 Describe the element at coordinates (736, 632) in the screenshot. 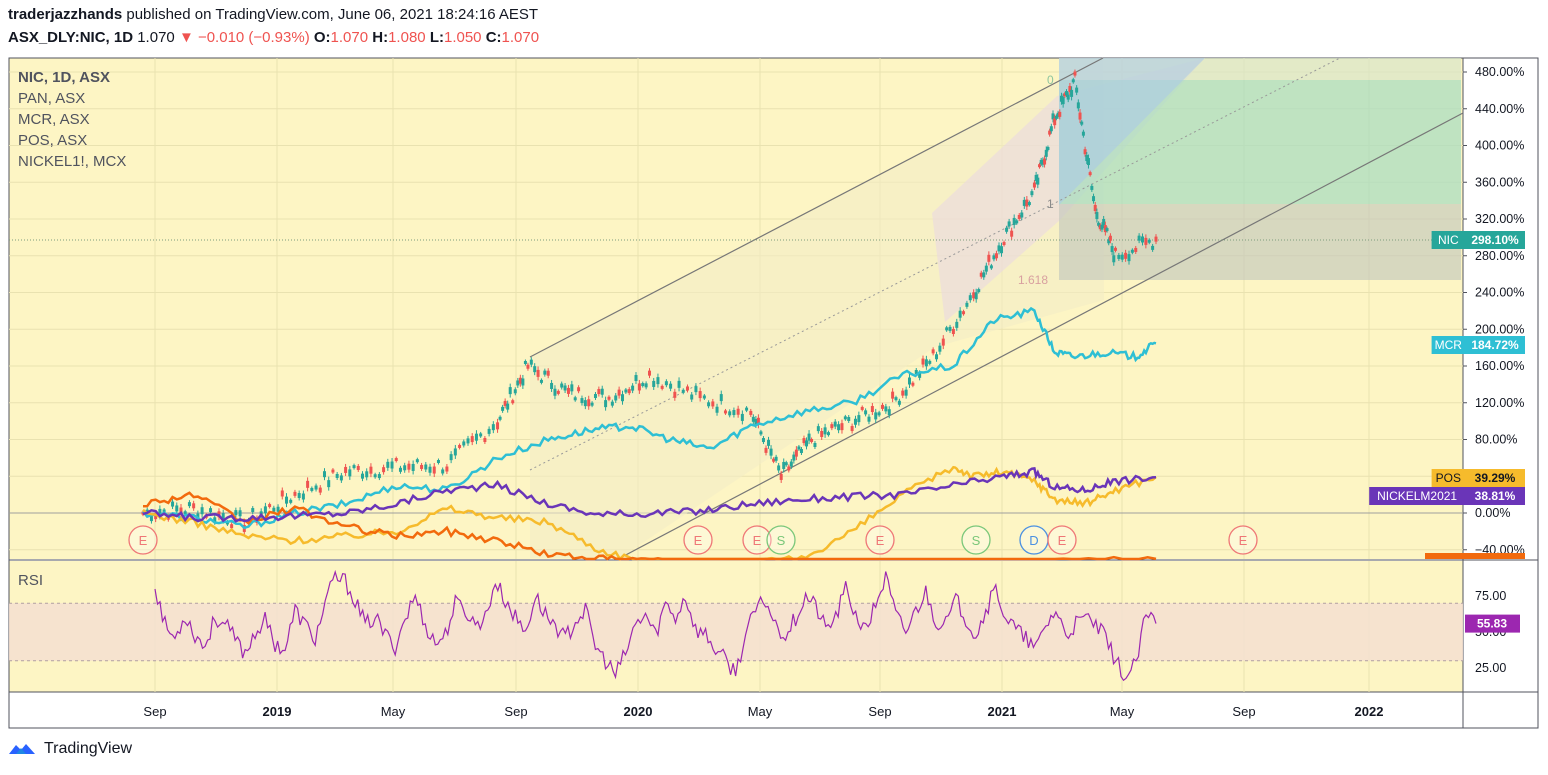

I see `rsi-band` at that location.